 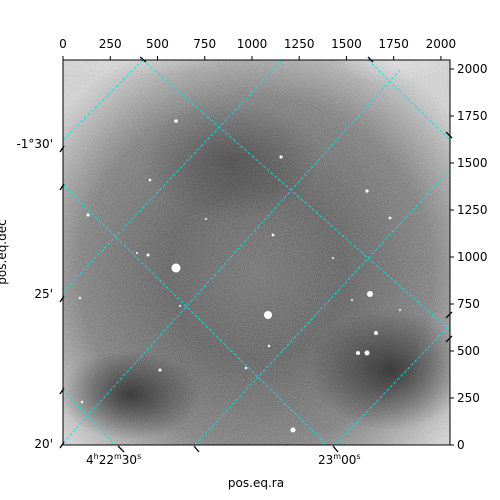 What do you see at coordinates (461, 445) in the screenshot?
I see `y-pixel-tick-label: 0` at bounding box center [461, 445].